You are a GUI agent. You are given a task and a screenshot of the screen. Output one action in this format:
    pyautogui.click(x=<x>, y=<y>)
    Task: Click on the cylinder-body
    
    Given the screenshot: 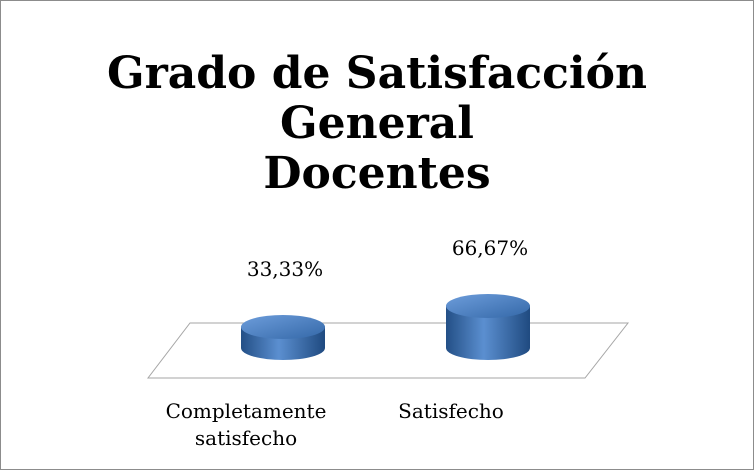 What is the action you would take?
    pyautogui.click(x=488, y=333)
    